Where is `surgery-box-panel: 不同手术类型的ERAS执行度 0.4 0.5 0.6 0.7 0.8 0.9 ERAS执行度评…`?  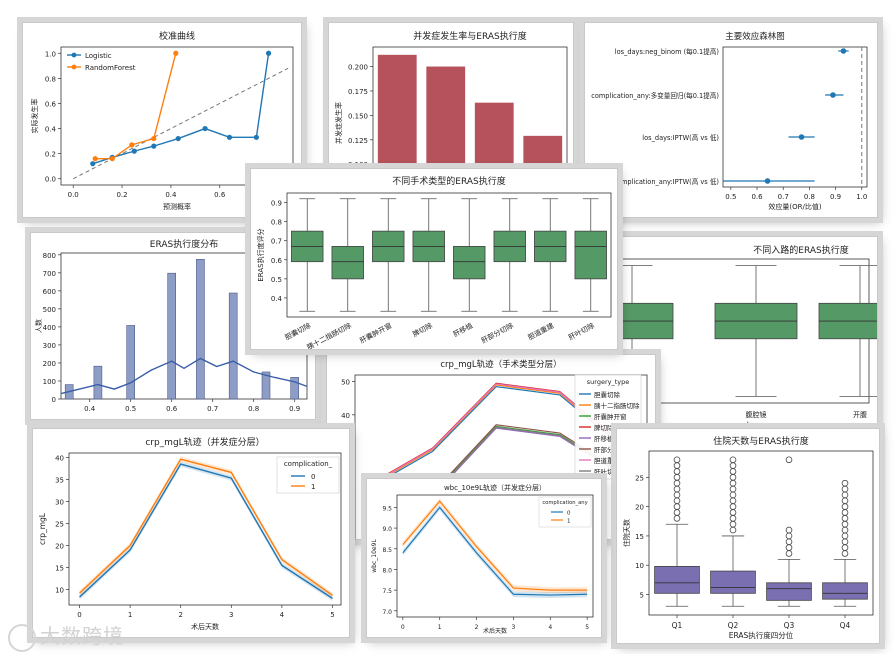
surgery-box-panel: 不同手术类型的ERAS执行度 0.4 0.5 0.6 0.7 0.8 0.9 ERAS执行度评… is located at coordinates (434, 259).